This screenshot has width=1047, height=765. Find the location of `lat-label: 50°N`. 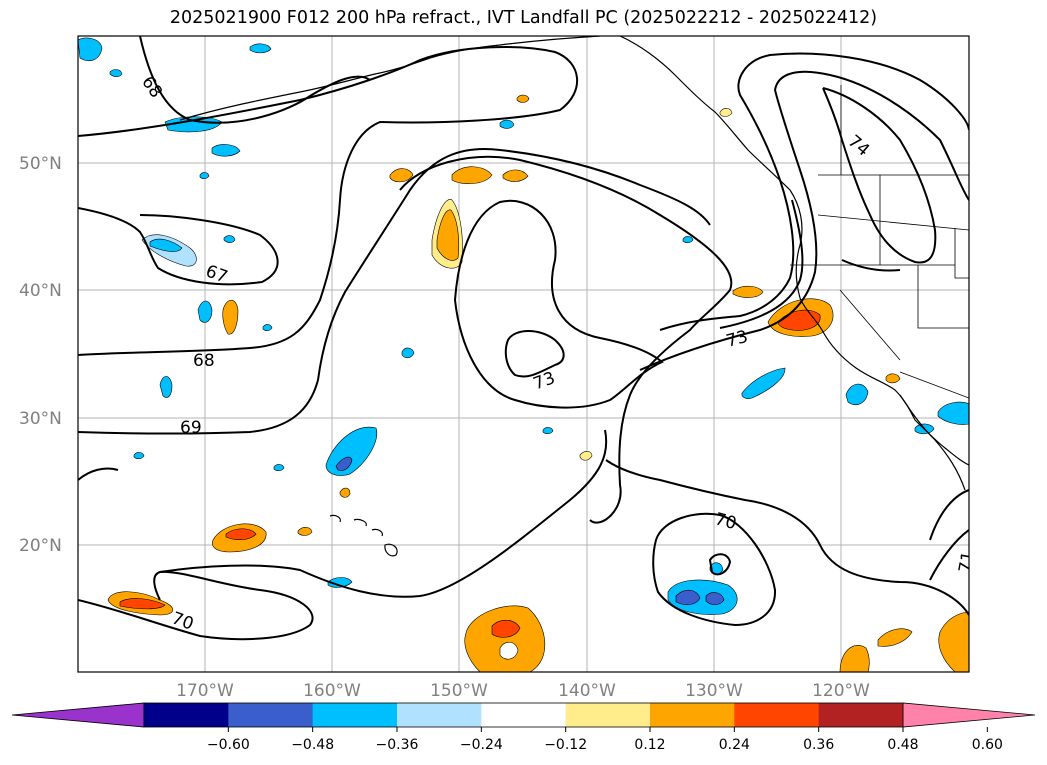

lat-label: 50°N is located at coordinates (40, 164).